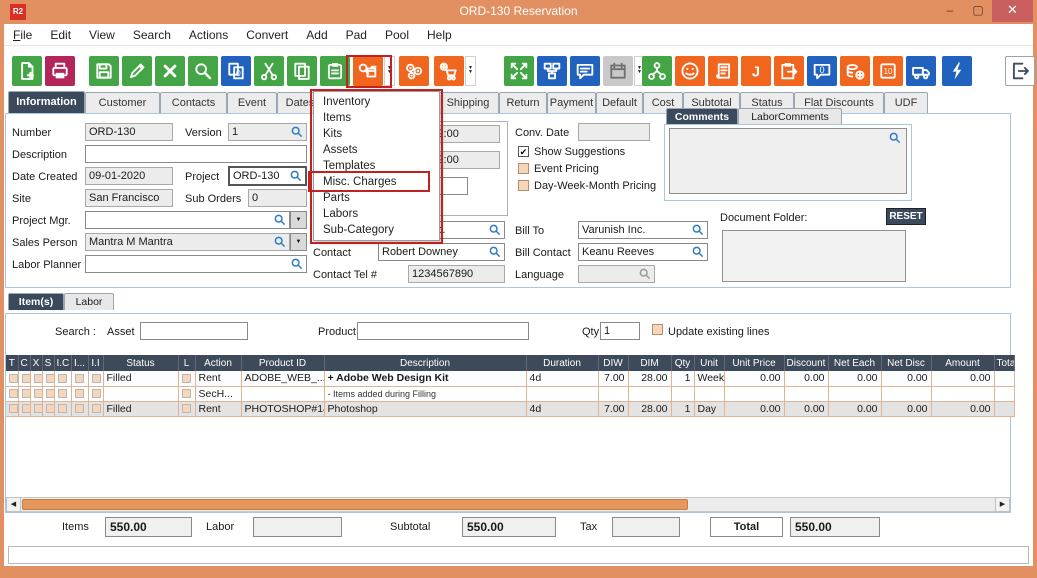  What do you see at coordinates (613, 363) in the screenshot?
I see `col-header-diw: DIW` at bounding box center [613, 363].